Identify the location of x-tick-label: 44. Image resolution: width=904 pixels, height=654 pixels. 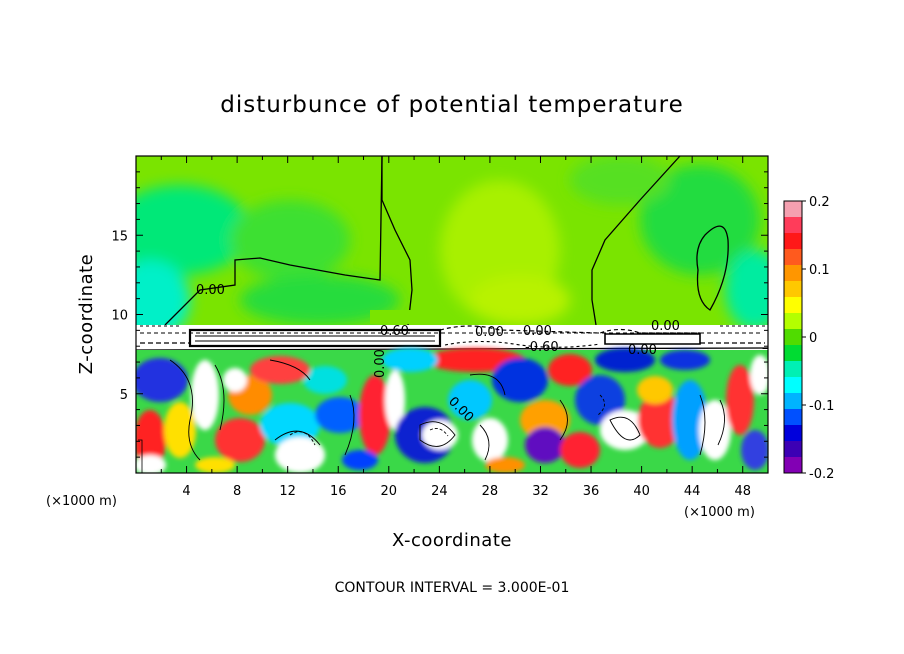
(692, 491).